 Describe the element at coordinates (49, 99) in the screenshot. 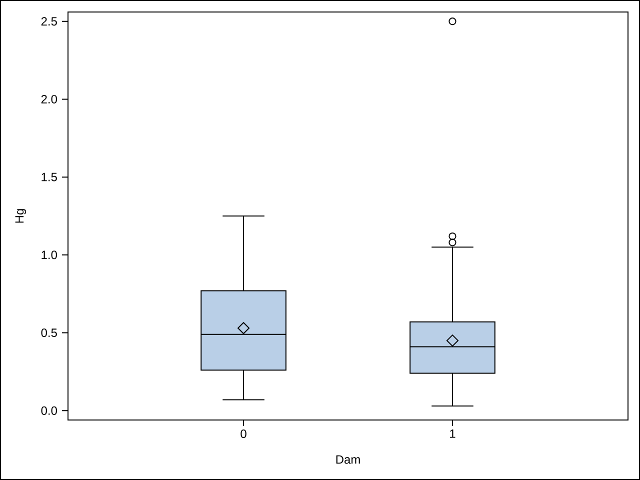

I see `y-tick-label: 2.0` at that location.